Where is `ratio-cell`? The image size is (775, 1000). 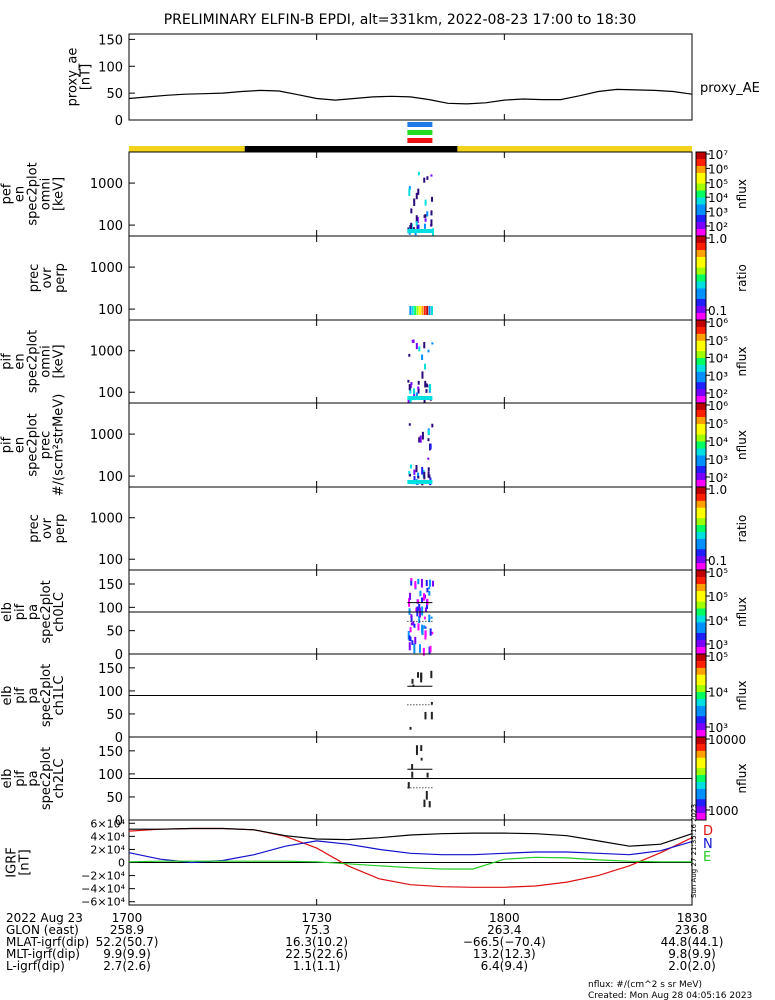
ratio-cell is located at coordinates (415, 310).